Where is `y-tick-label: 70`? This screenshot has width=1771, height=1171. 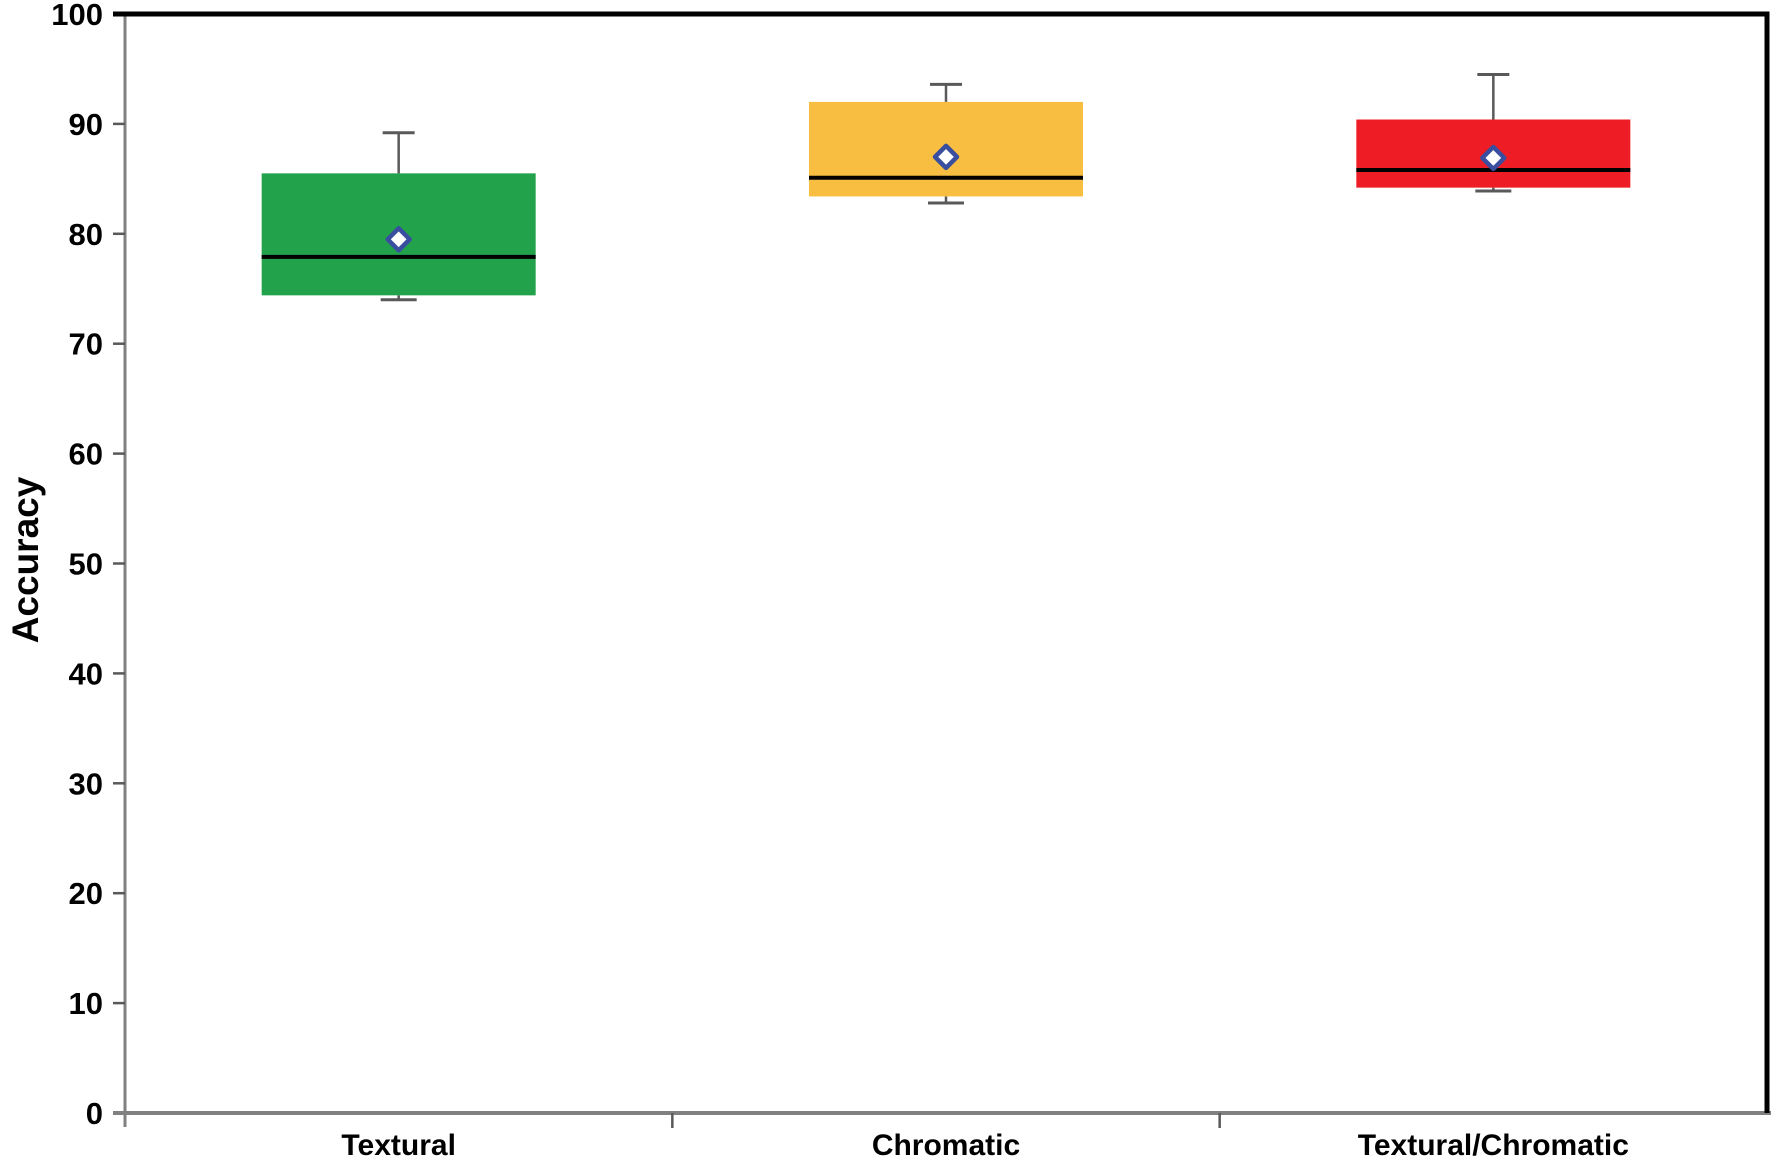
y-tick-label: 70 is located at coordinates (86, 344).